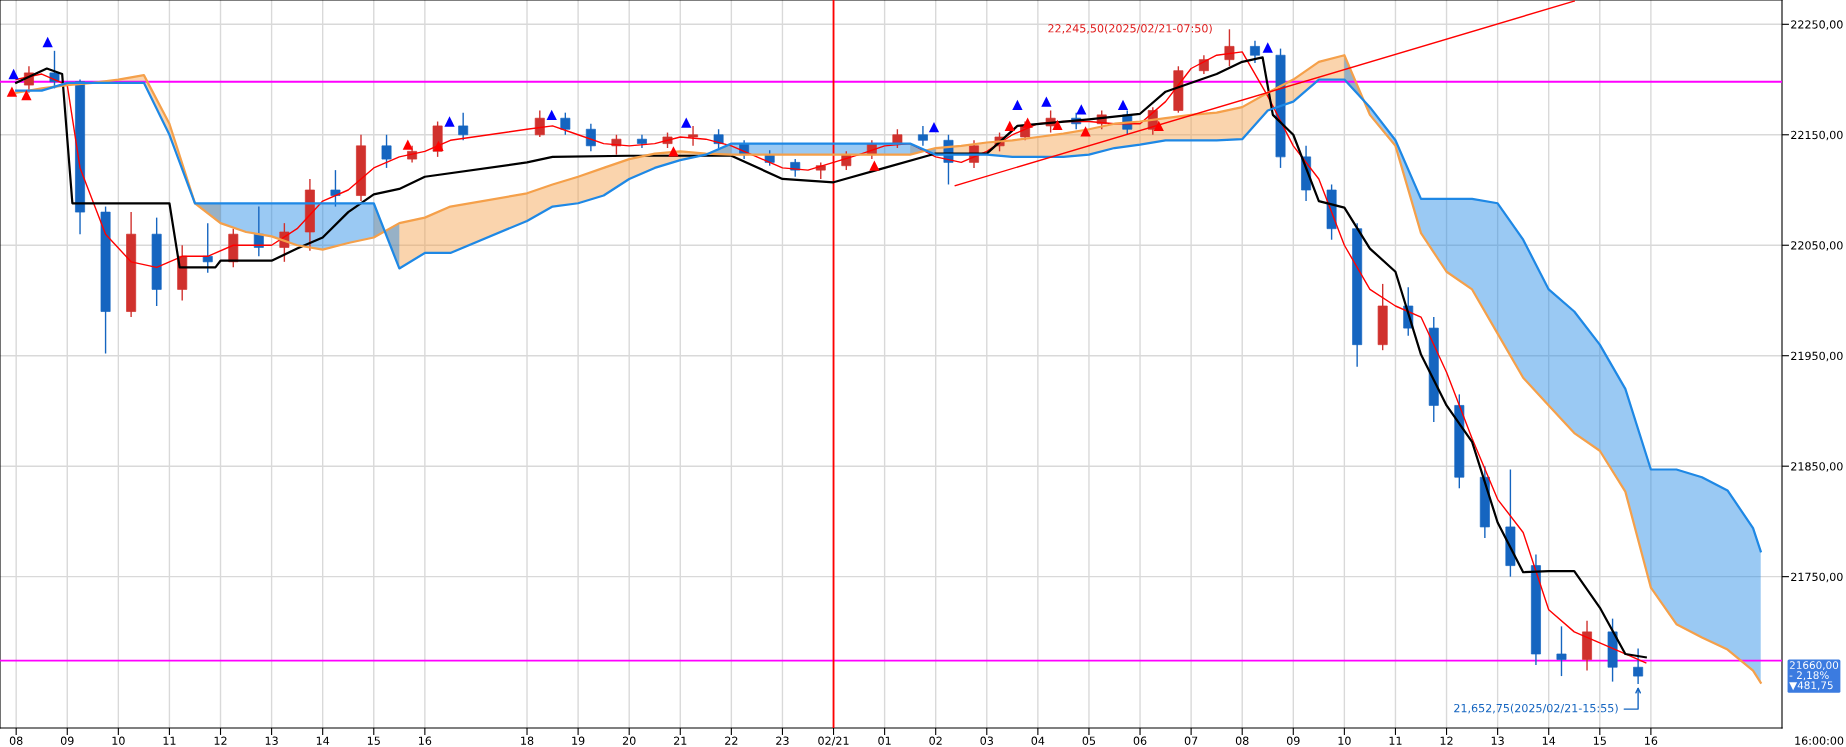  Describe the element at coordinates (1038, 740) in the screenshot. I see `x-tick-label: 04` at that location.